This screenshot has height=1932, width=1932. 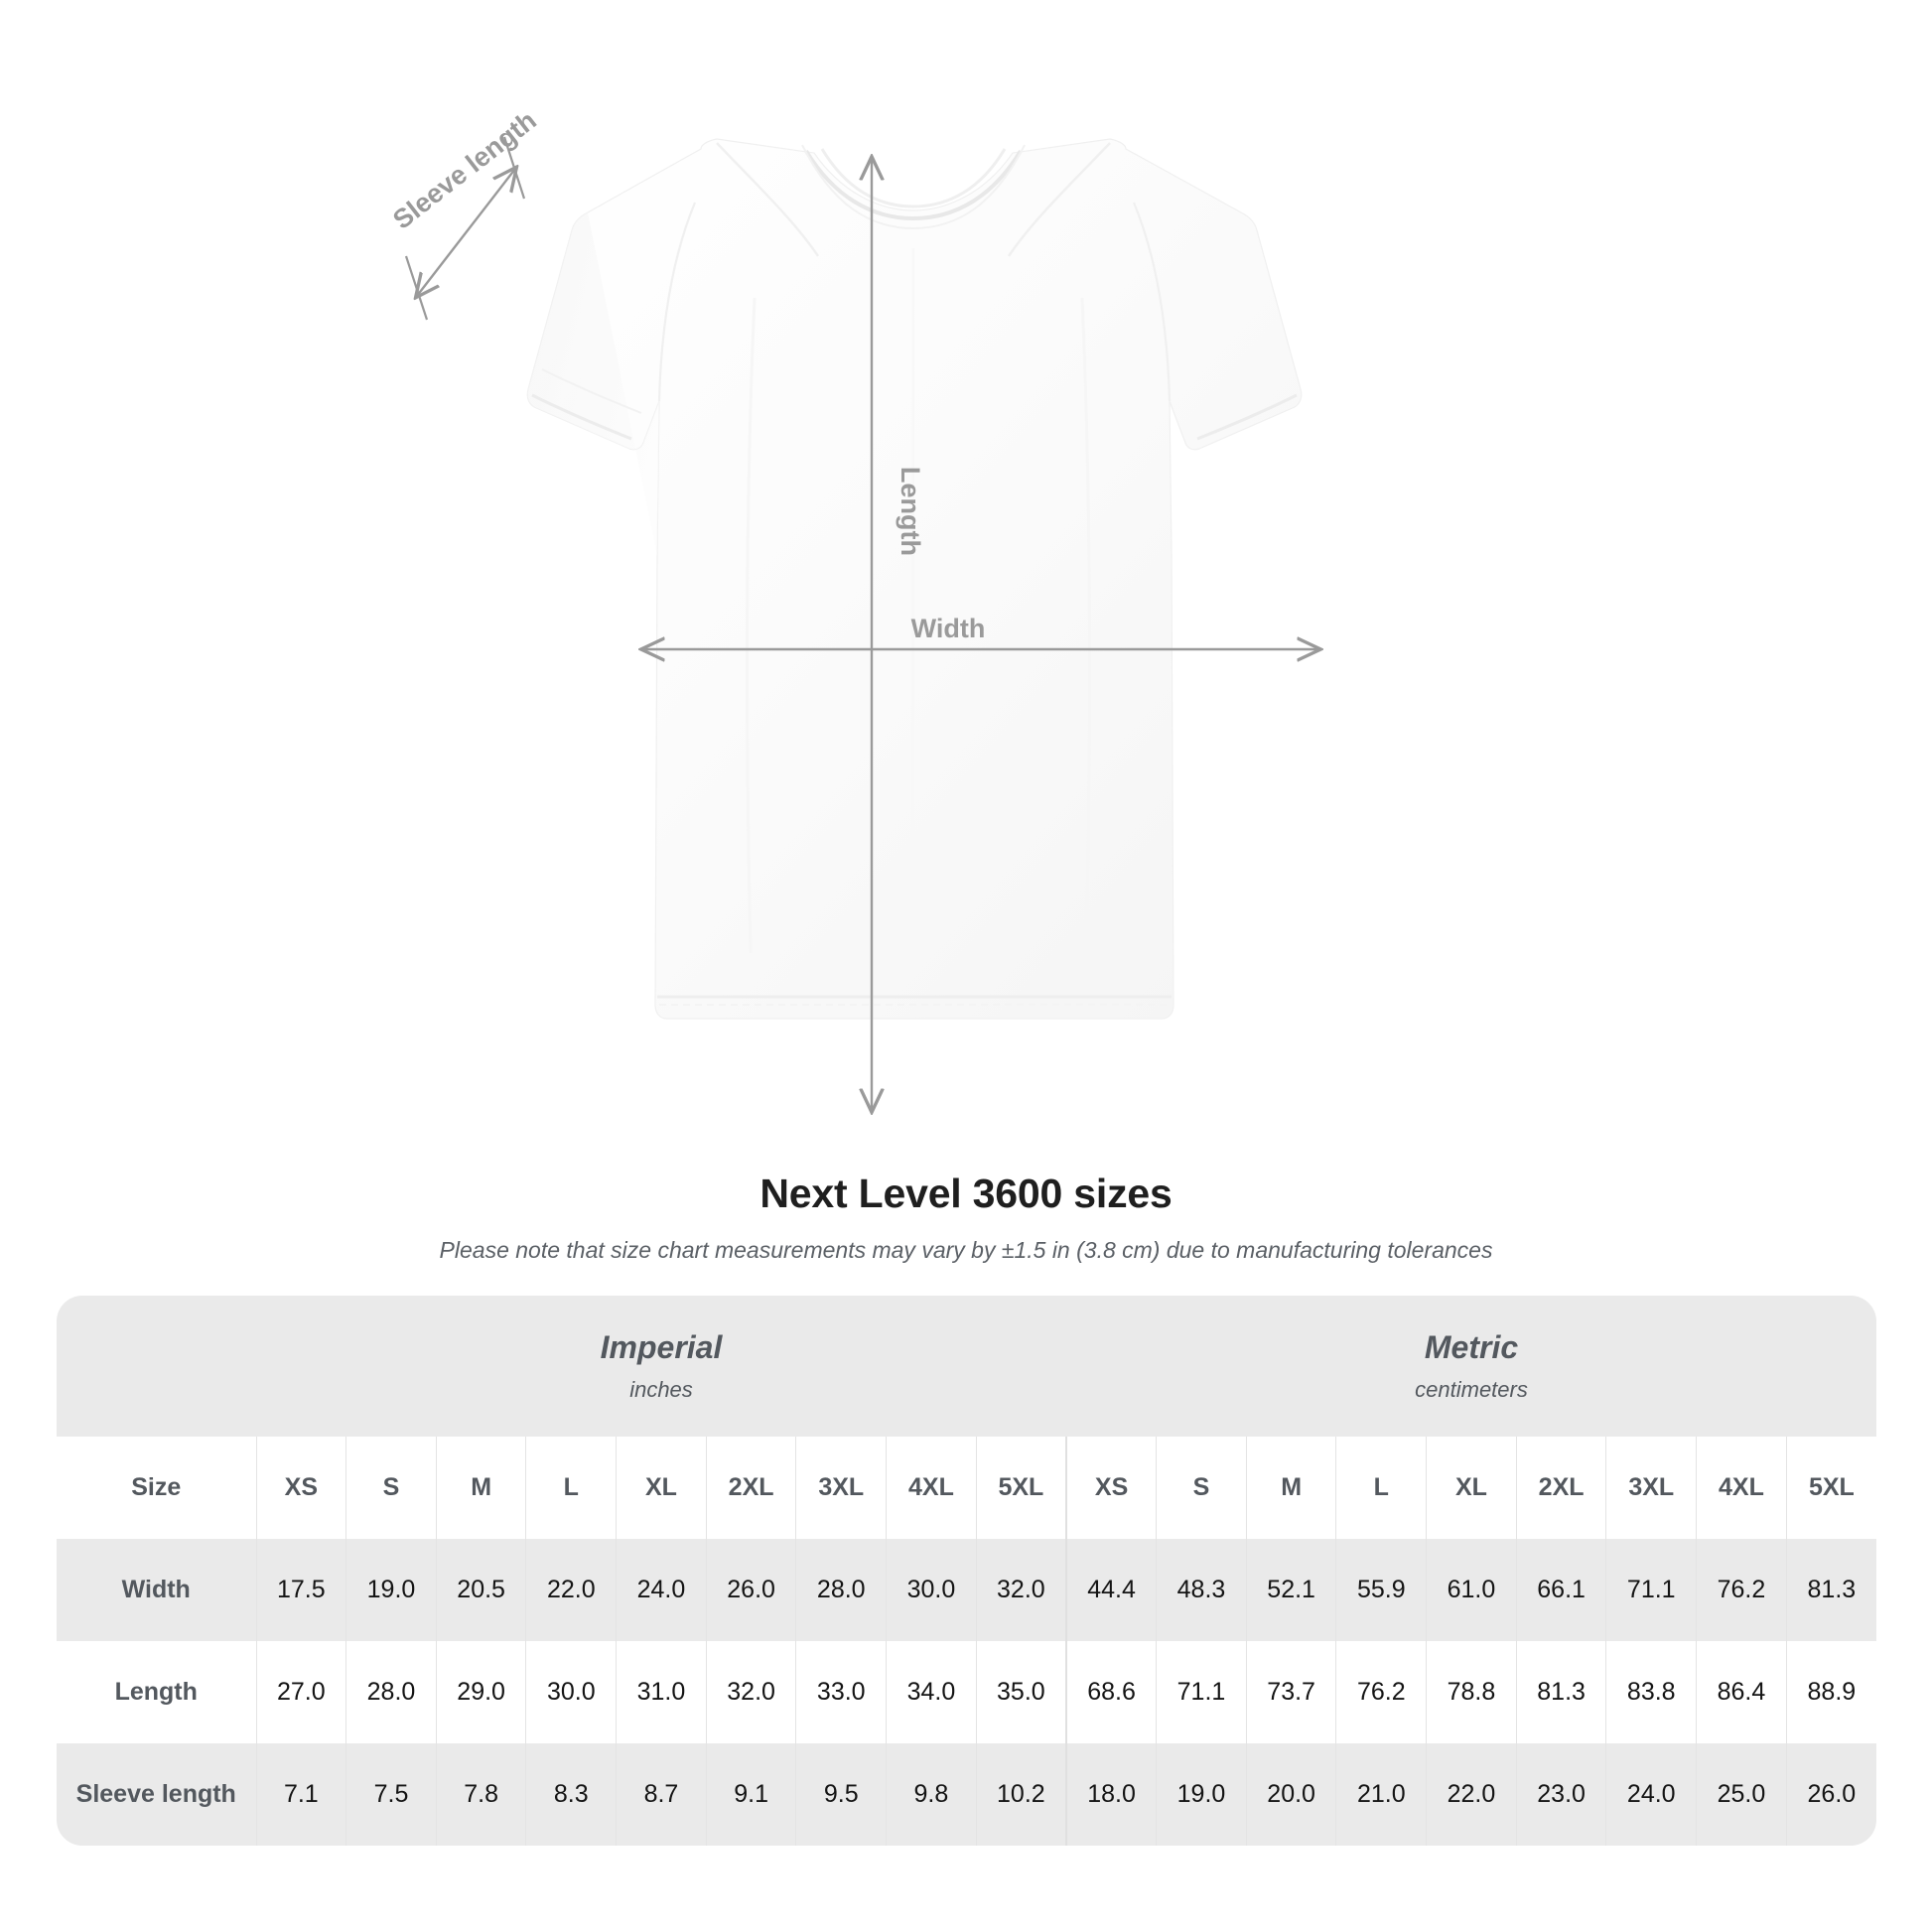 What do you see at coordinates (571, 1590) in the screenshot?
I see `cell-imperial: 22.0` at bounding box center [571, 1590].